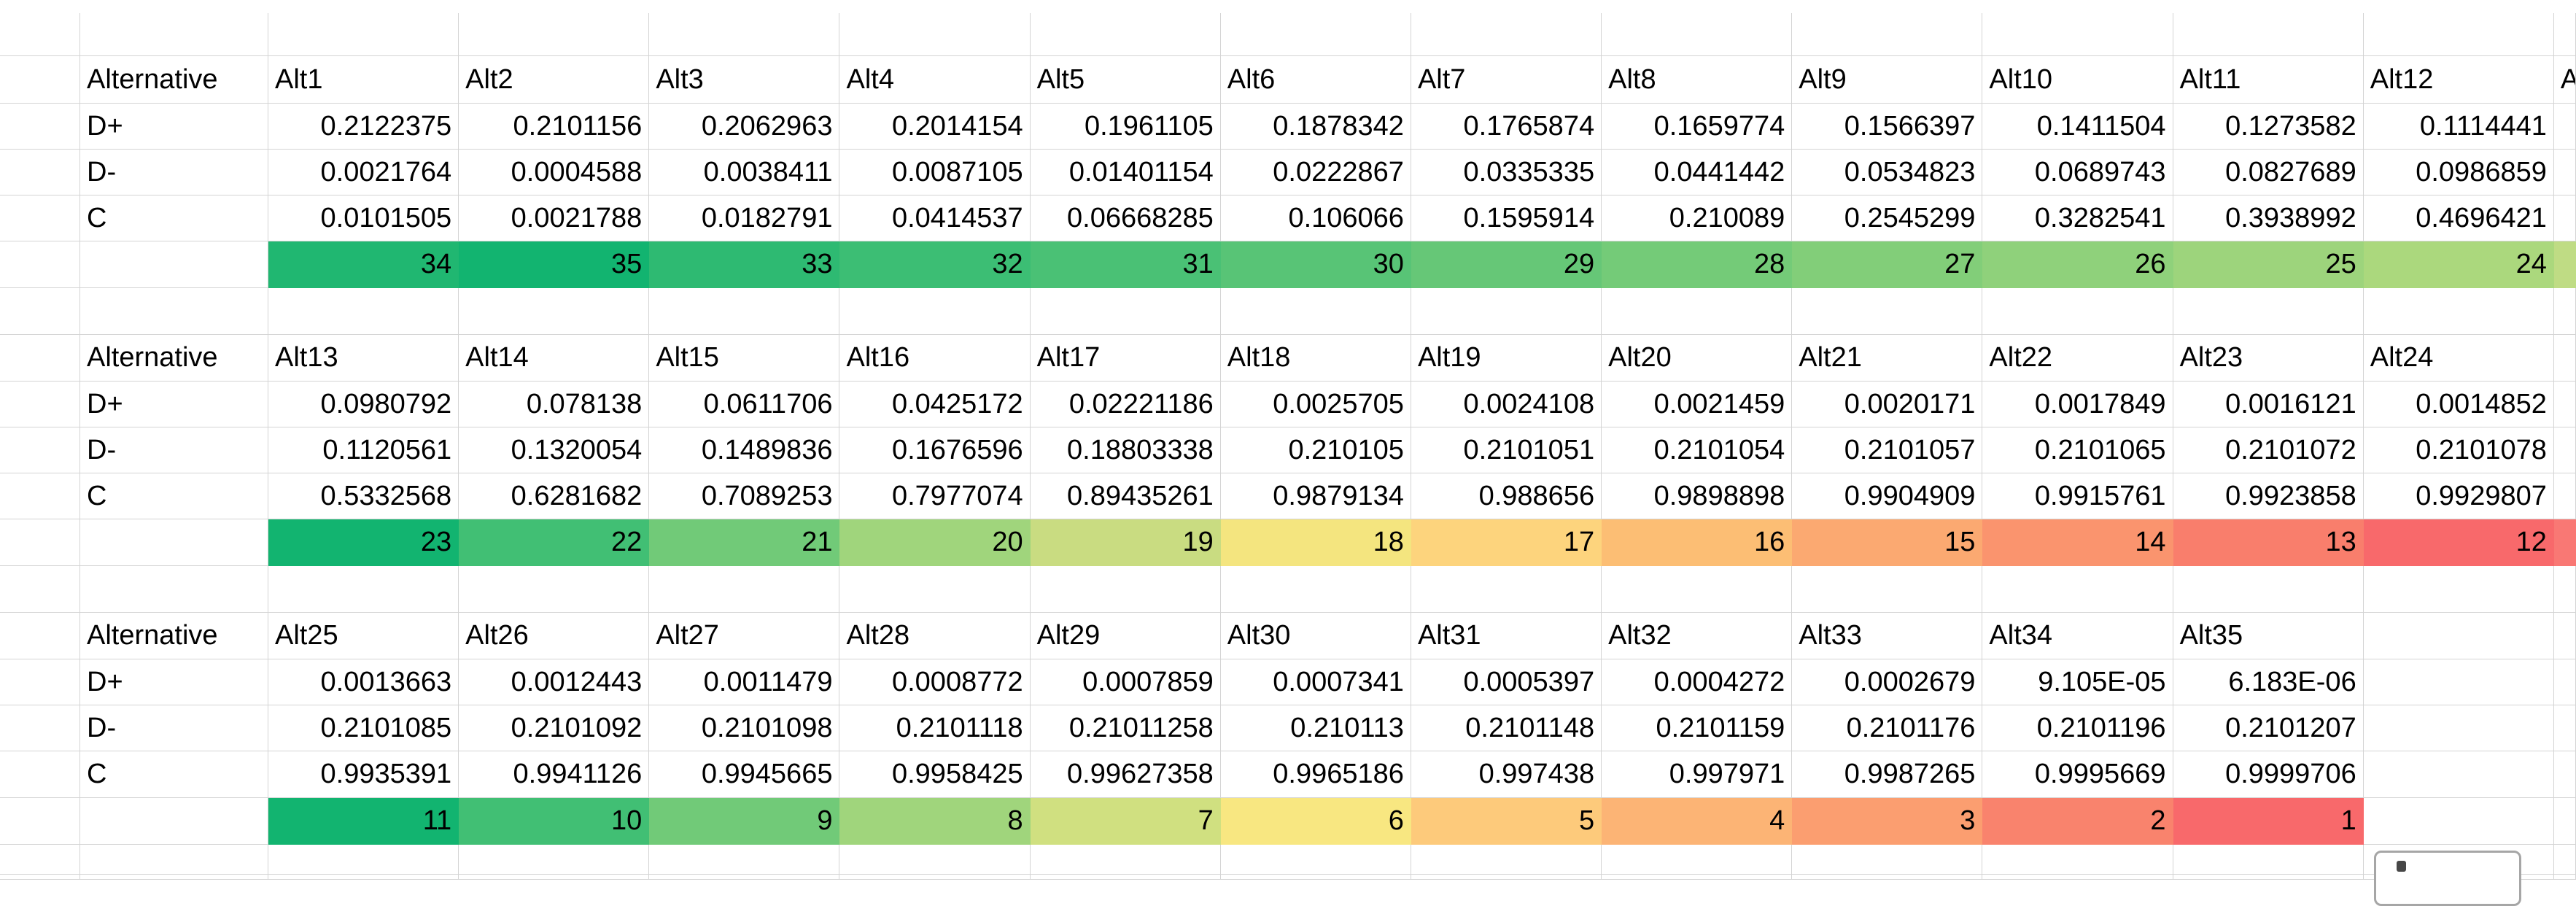 The image size is (2576, 906). Describe the element at coordinates (745, 127) in the screenshot. I see `value-cell: 0.2062963` at that location.